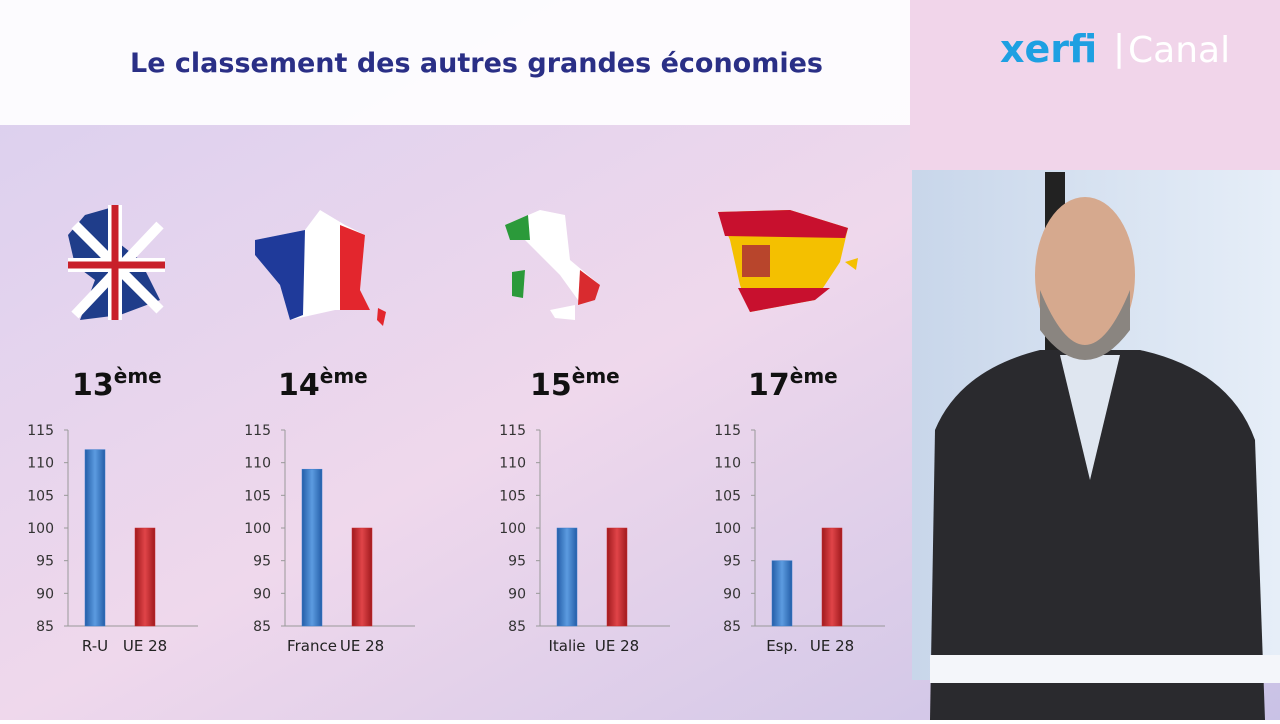  Describe the element at coordinates (769, 385) in the screenshot. I see `rank-number: 17` at that location.